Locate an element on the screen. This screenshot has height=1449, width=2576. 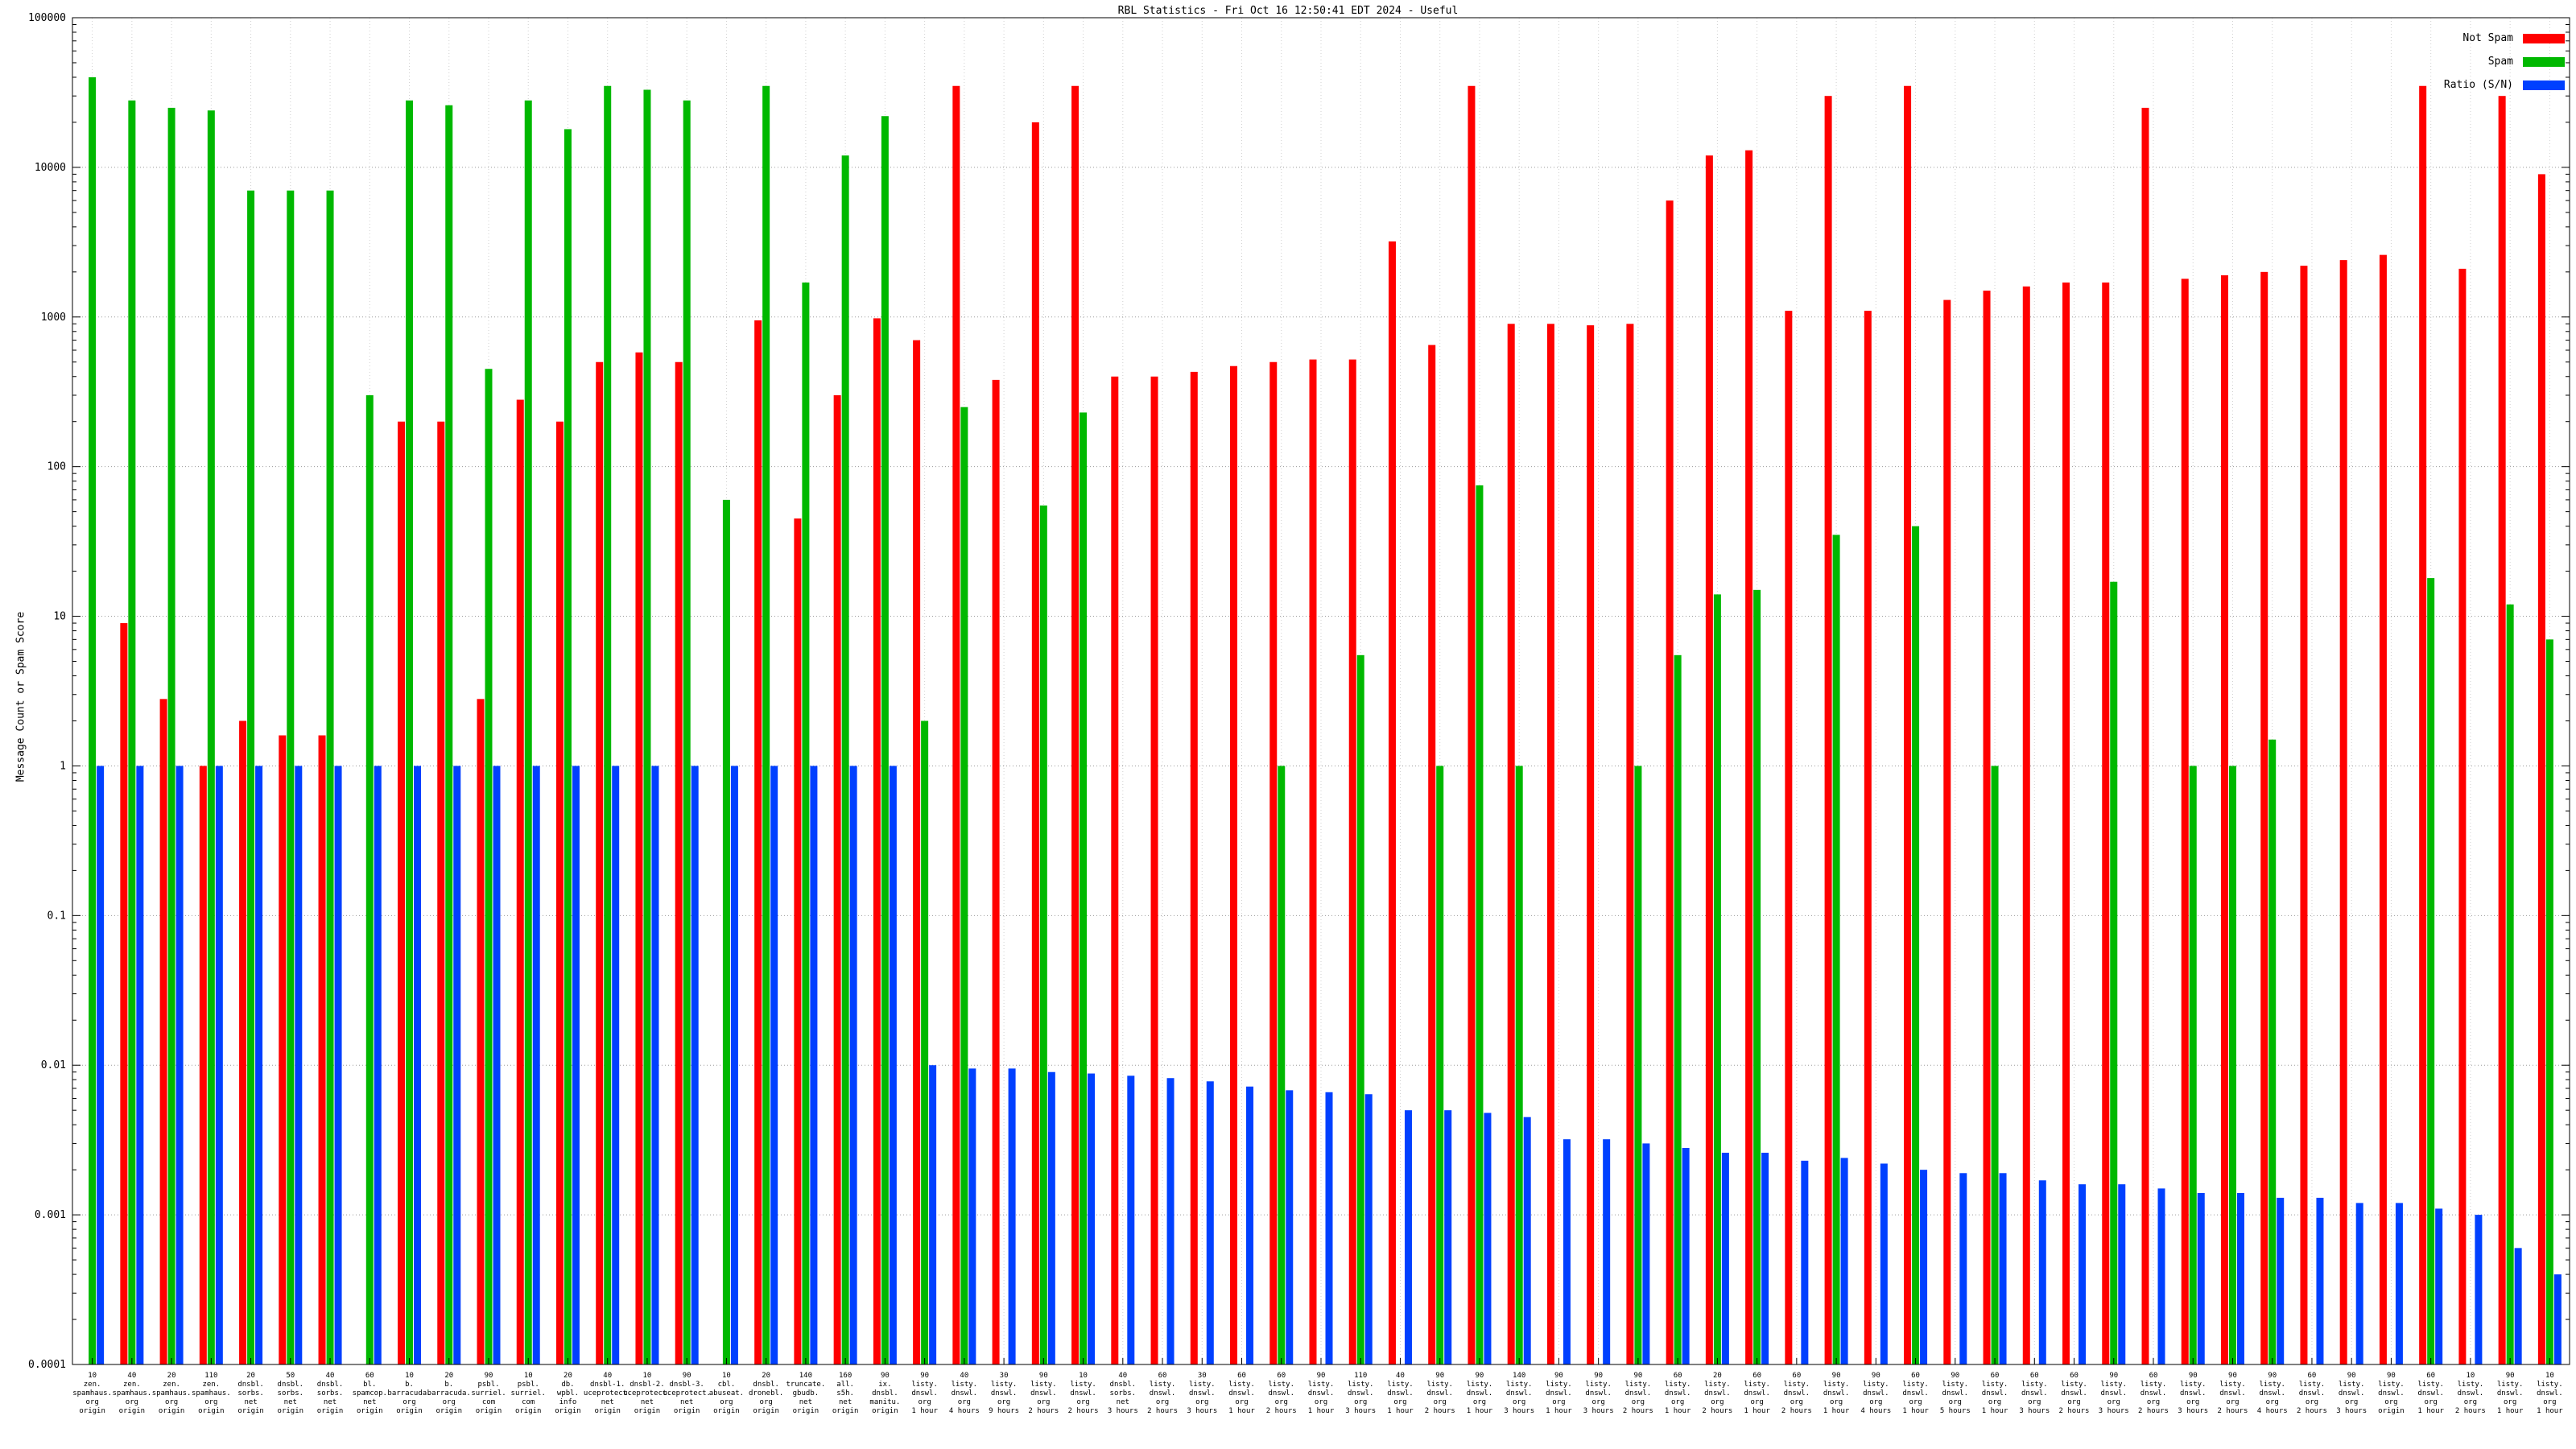
x-tick-label: 160 all. s5h. net origin is located at coordinates (845, 1393).